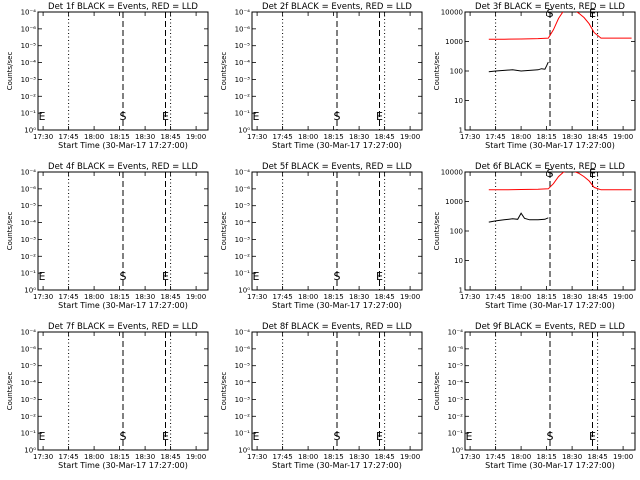 The height and width of the screenshot is (480, 640). What do you see at coordinates (560, 26) in the screenshot?
I see `lld-series-line` at bounding box center [560, 26].